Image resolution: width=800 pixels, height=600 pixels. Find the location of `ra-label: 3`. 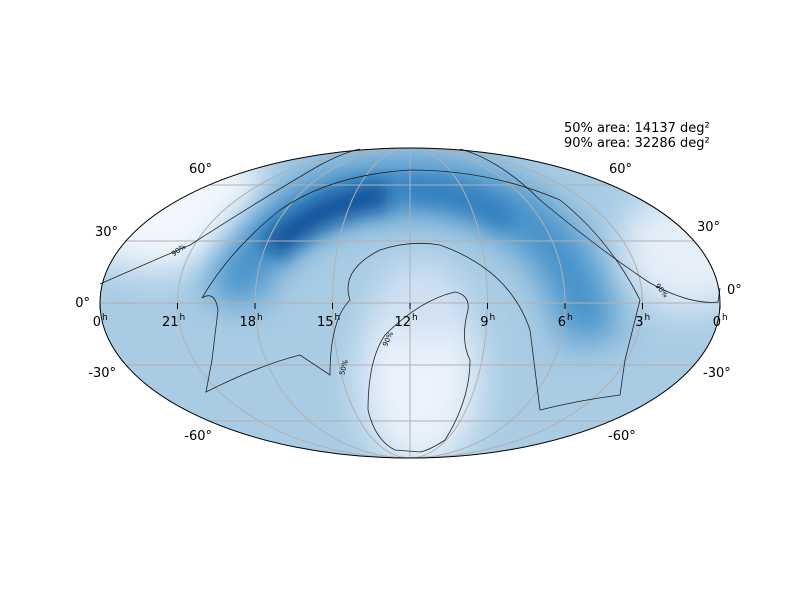

ra-label: 3 is located at coordinates (639, 322).